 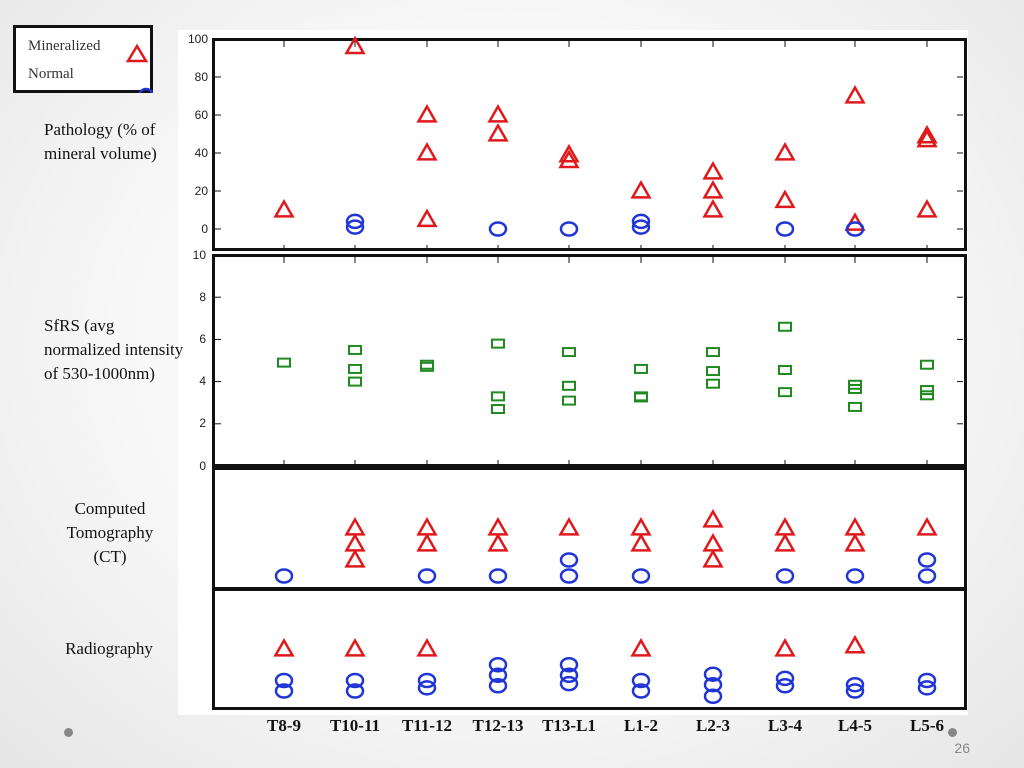 I want to click on x-tick-label: T8-9, so click(x=284, y=725).